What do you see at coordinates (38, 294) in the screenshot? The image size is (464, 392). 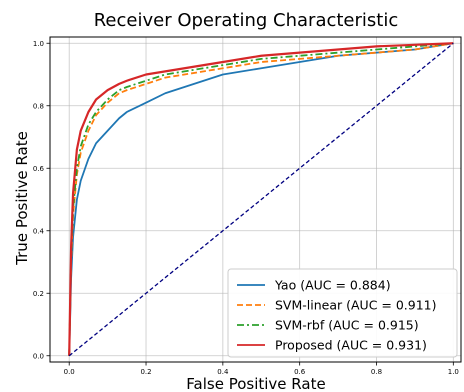 I see `y-tick-label: 0.2` at bounding box center [38, 294].